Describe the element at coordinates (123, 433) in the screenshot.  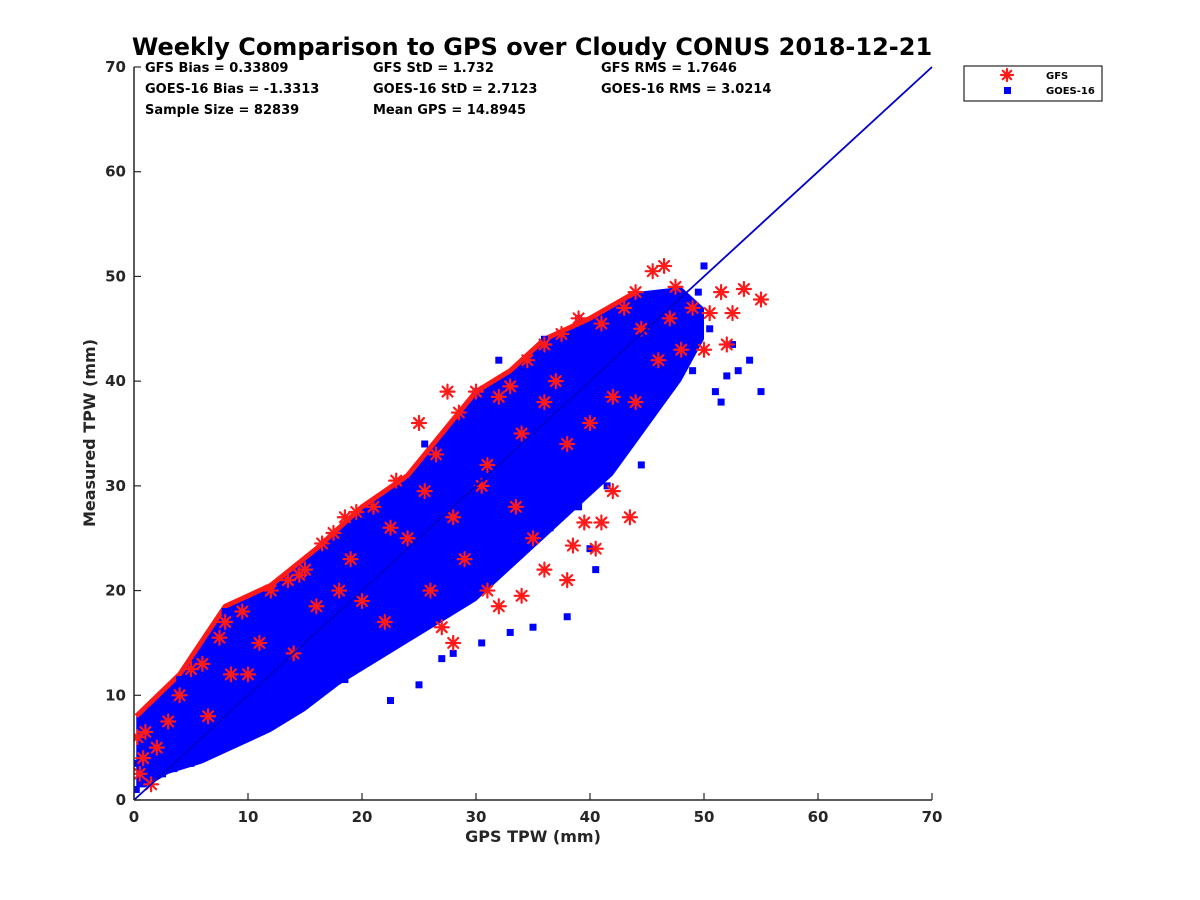
I see `y-ticks: 0 10 20 30 40 50 60 70` at that location.